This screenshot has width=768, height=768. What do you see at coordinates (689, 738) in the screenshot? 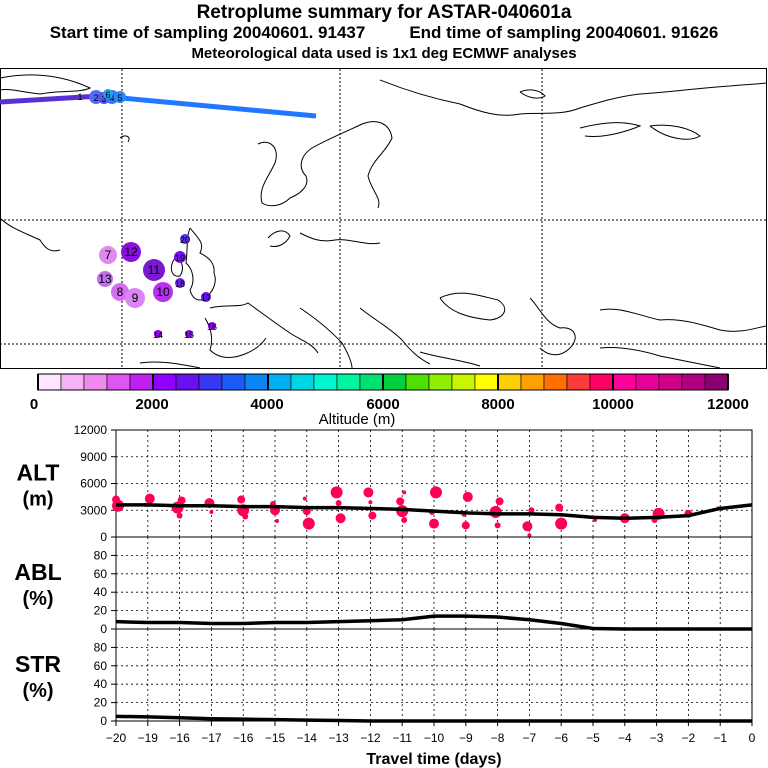
I see `x-tick-label: −2` at bounding box center [689, 738].